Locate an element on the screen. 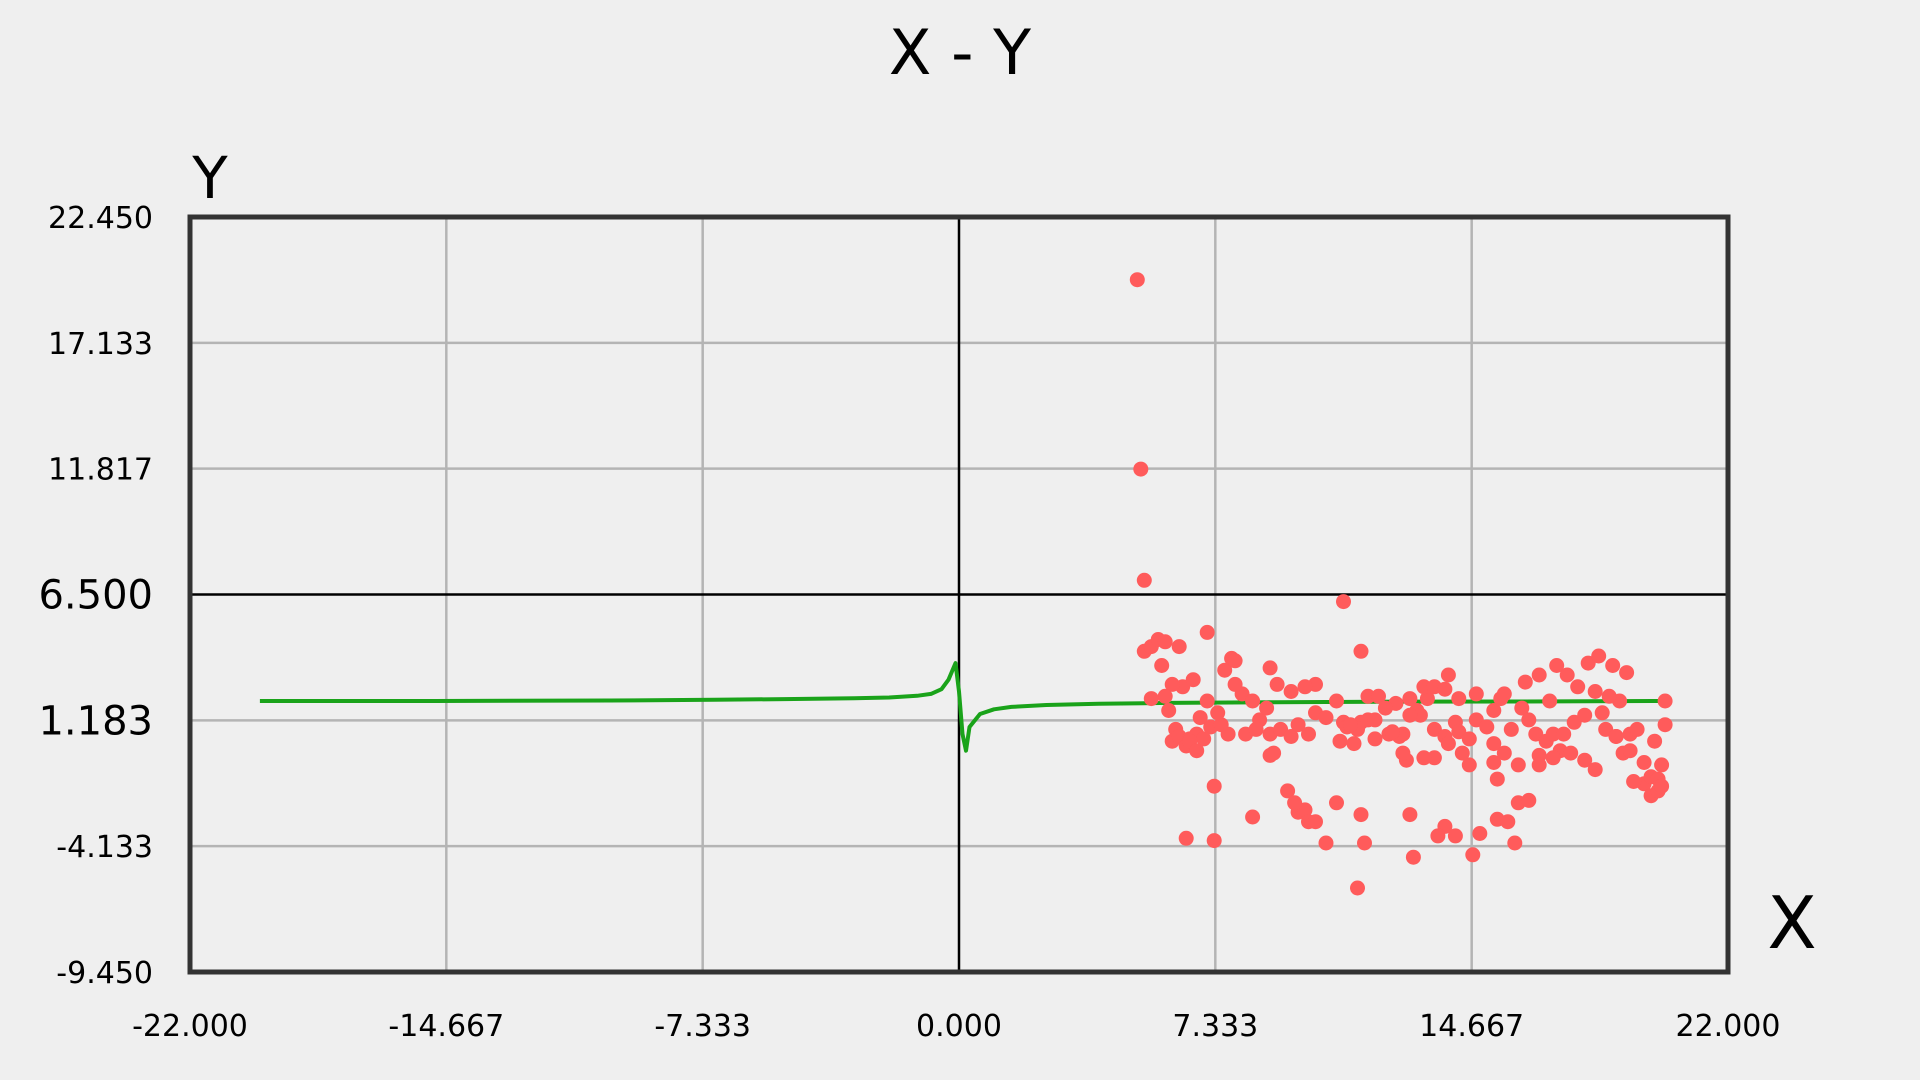 The image size is (1920, 1080). y-tick-label: 22.450 is located at coordinates (100, 218).